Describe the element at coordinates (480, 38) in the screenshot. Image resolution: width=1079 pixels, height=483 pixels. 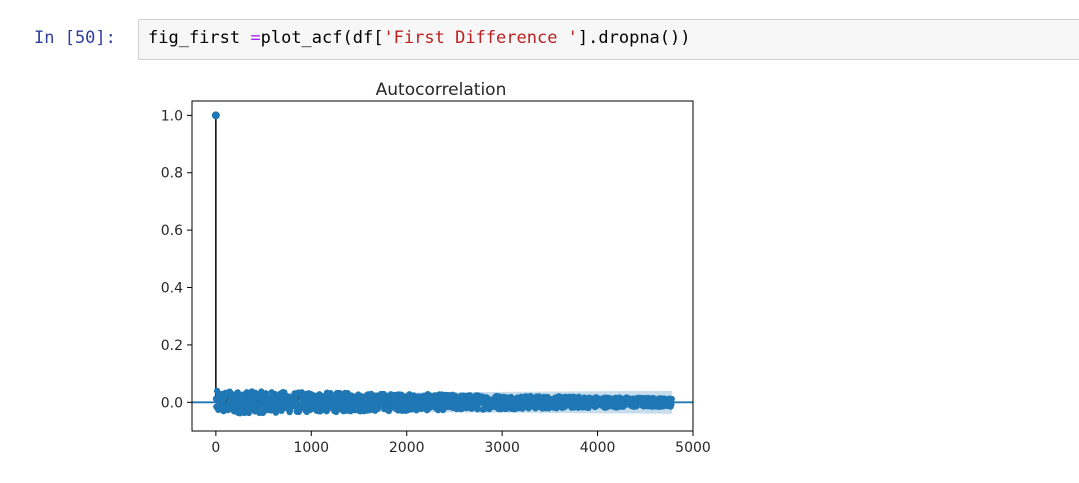
I see `code-string: 'First Difference '` at that location.